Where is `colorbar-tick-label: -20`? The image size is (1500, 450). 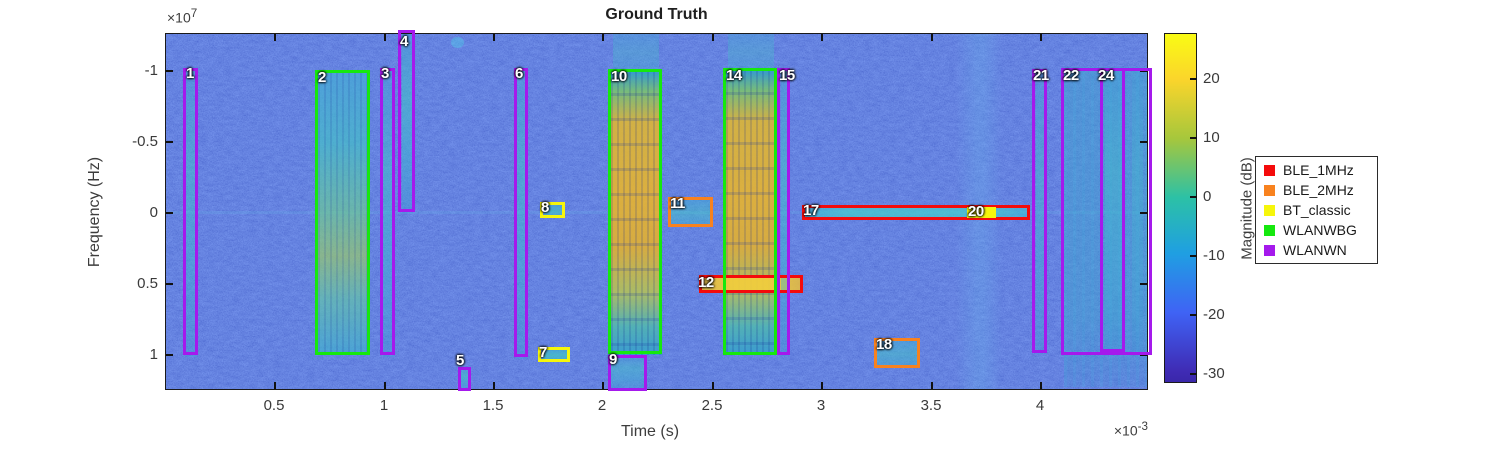 colorbar-tick-label: -20 is located at coordinates (1214, 314).